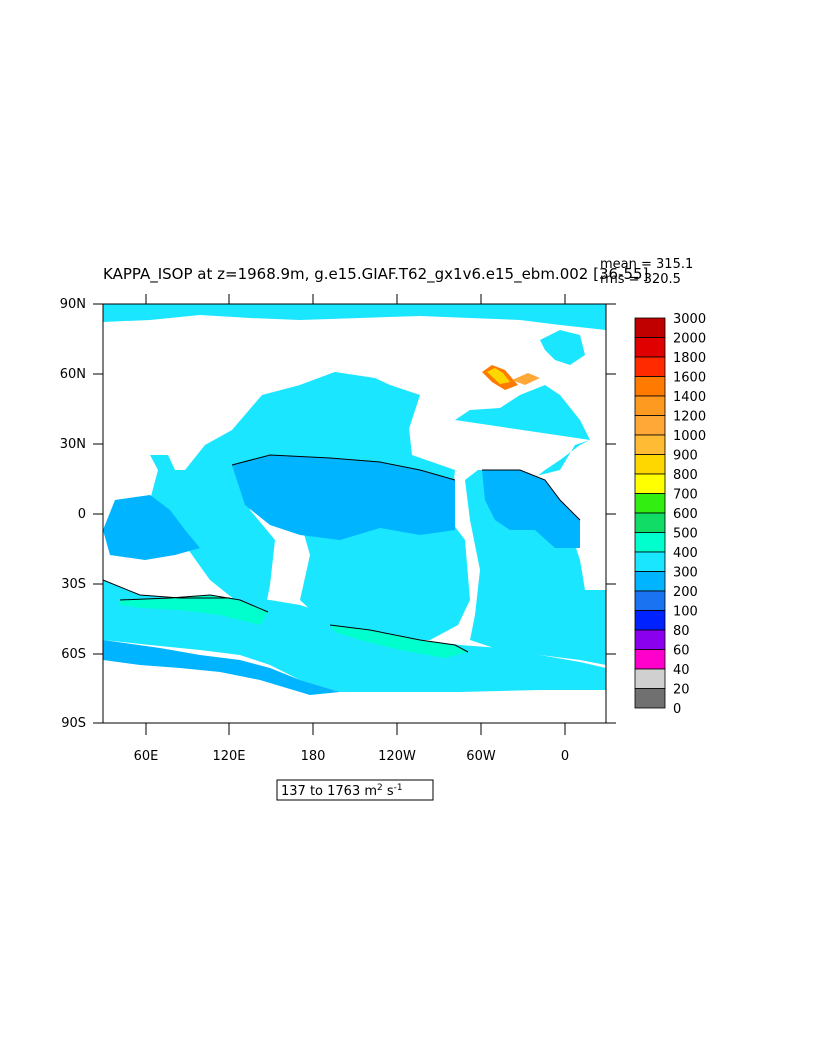 The height and width of the screenshot is (1055, 818). Describe the element at coordinates (689, 319) in the screenshot. I see `colorbar-label: 3000` at that location.